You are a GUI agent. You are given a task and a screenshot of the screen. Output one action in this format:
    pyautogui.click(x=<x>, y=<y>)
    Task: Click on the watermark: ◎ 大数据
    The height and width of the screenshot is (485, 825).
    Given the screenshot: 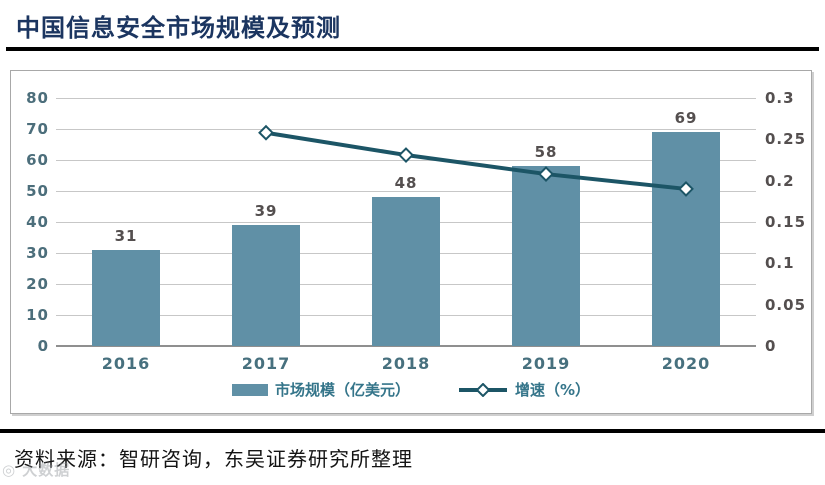 What is the action you would take?
    pyautogui.click(x=36, y=470)
    